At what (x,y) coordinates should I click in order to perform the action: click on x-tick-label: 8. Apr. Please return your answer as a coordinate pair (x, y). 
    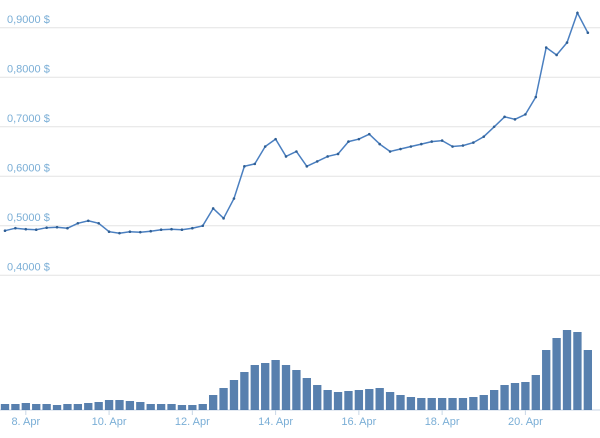
    Looking at the image, I should click on (25, 422).